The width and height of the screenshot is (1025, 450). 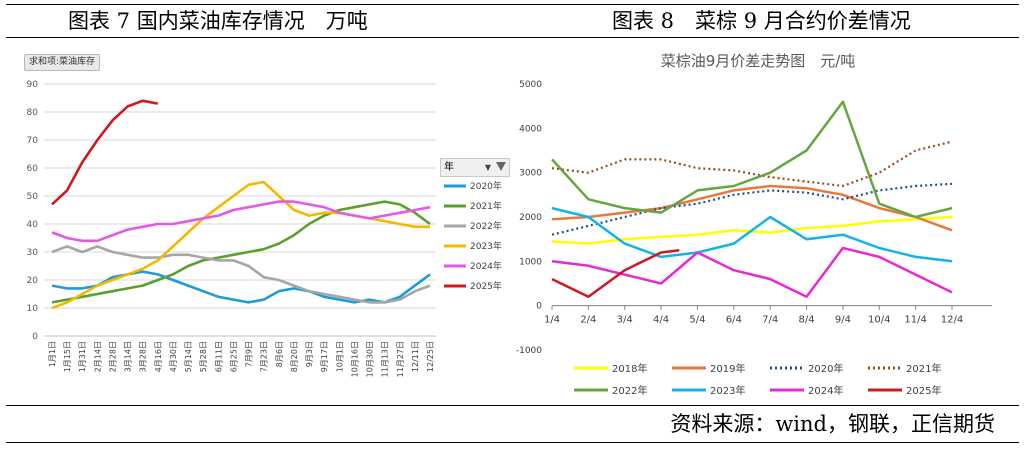 I want to click on x-tick-label: 7月23日, so click(x=264, y=356).